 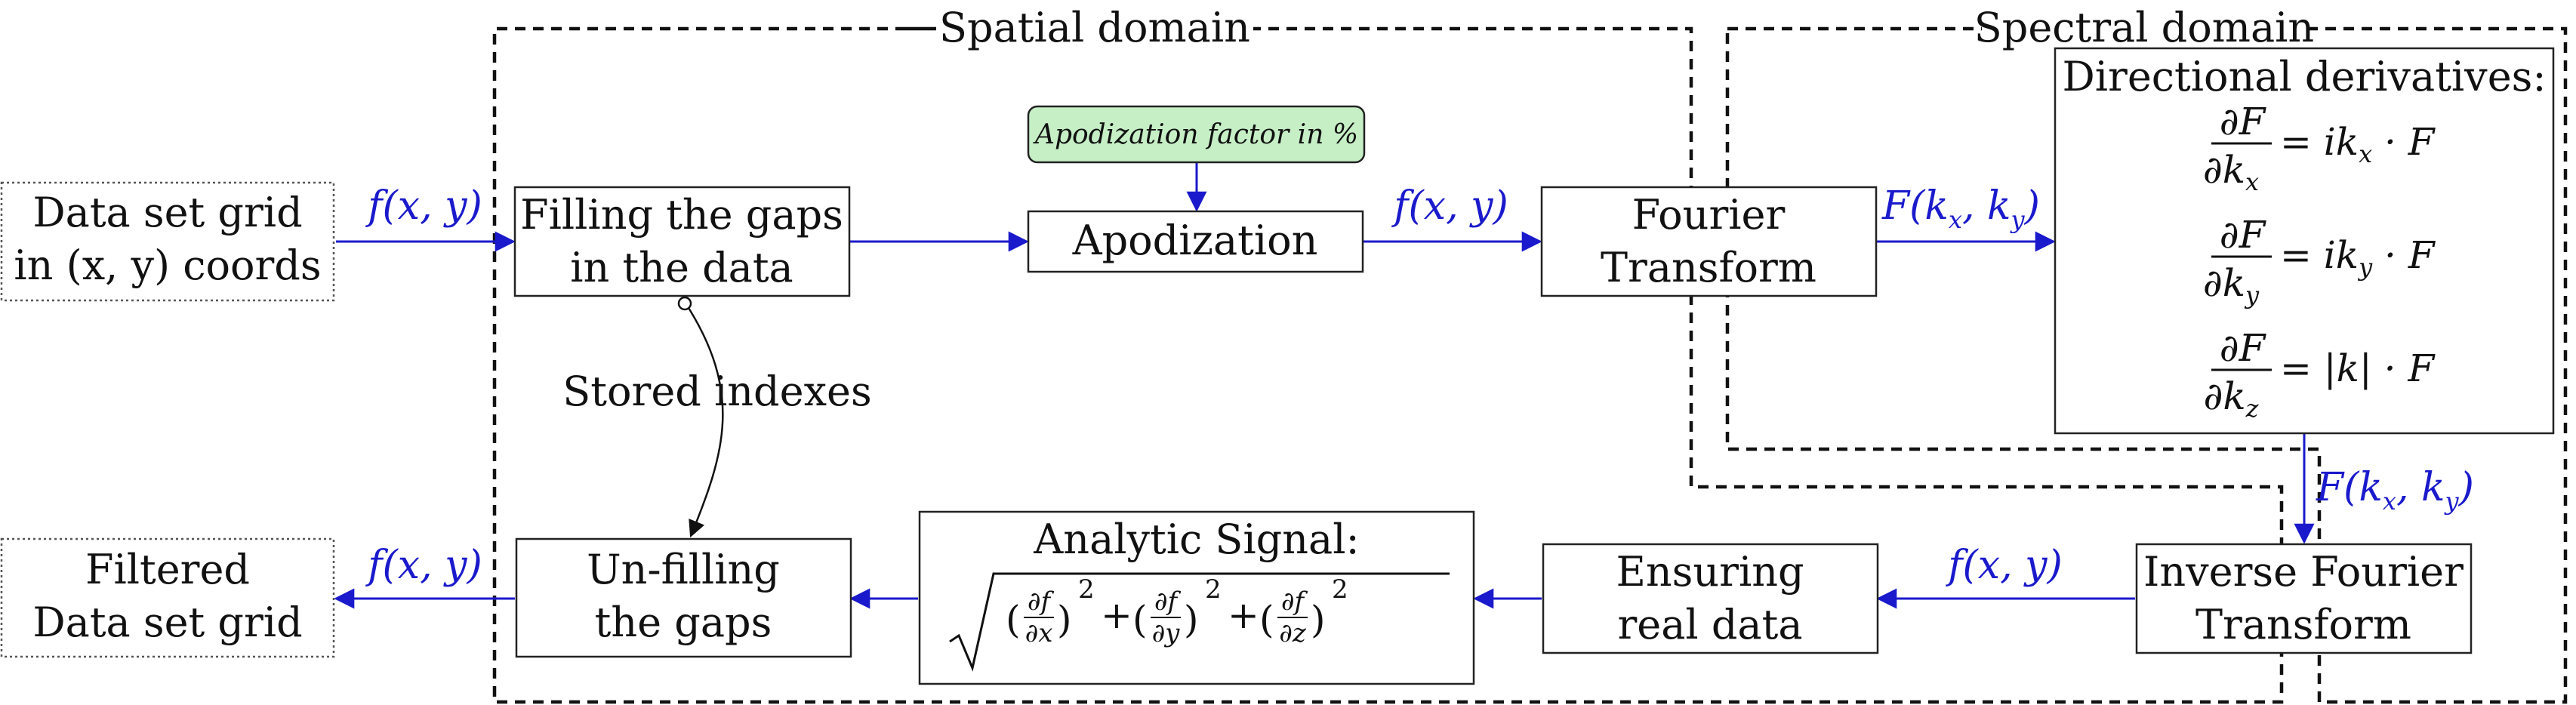 What do you see at coordinates (1199, 622) in the screenshot?
I see `analytic-signal-formula: ( ∂f ∂x ) 2 + ( ∂f ∂y ) 2 + ( ∂f ∂z ) 2` at bounding box center [1199, 622].